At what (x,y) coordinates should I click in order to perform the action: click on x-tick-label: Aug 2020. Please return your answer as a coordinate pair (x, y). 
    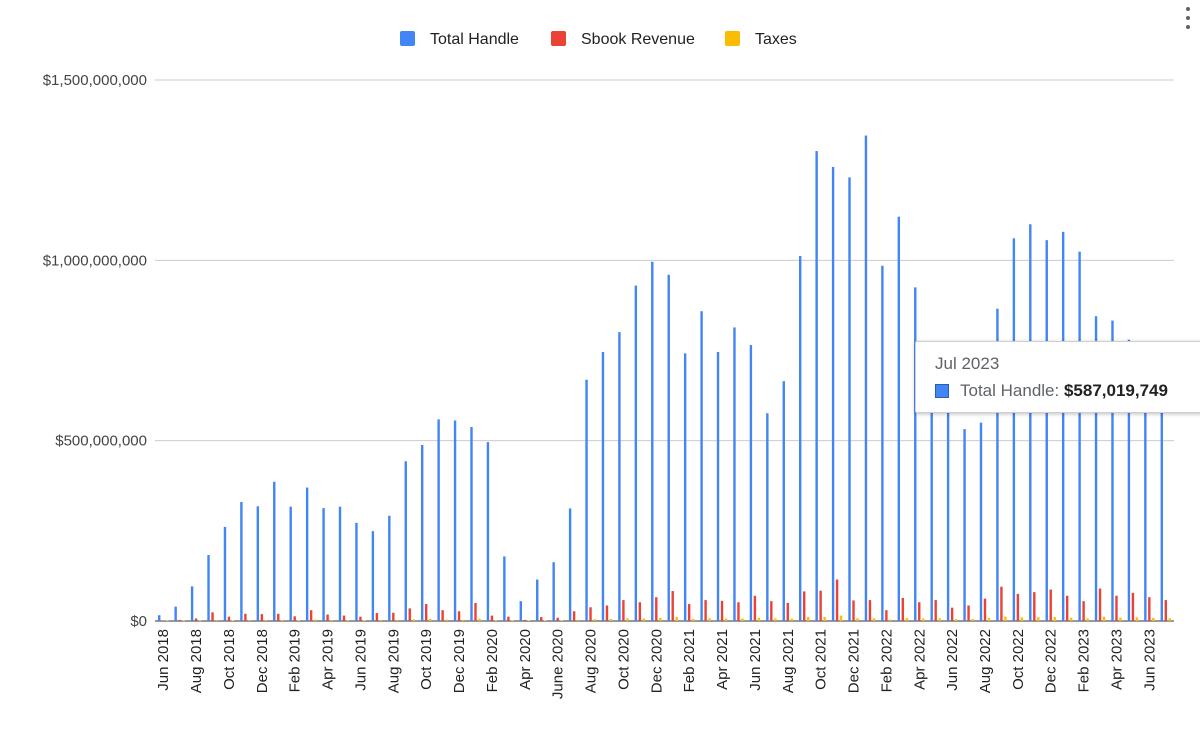
    Looking at the image, I should click on (591, 661).